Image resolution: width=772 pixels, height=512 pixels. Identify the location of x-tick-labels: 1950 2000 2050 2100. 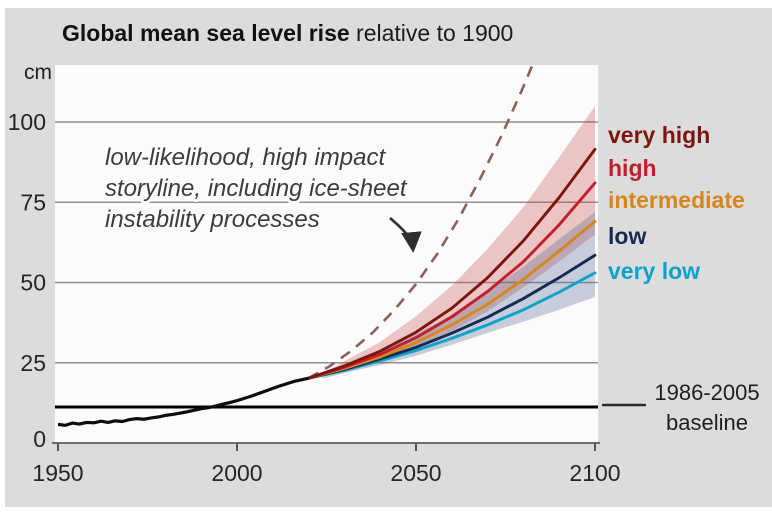
(326, 473).